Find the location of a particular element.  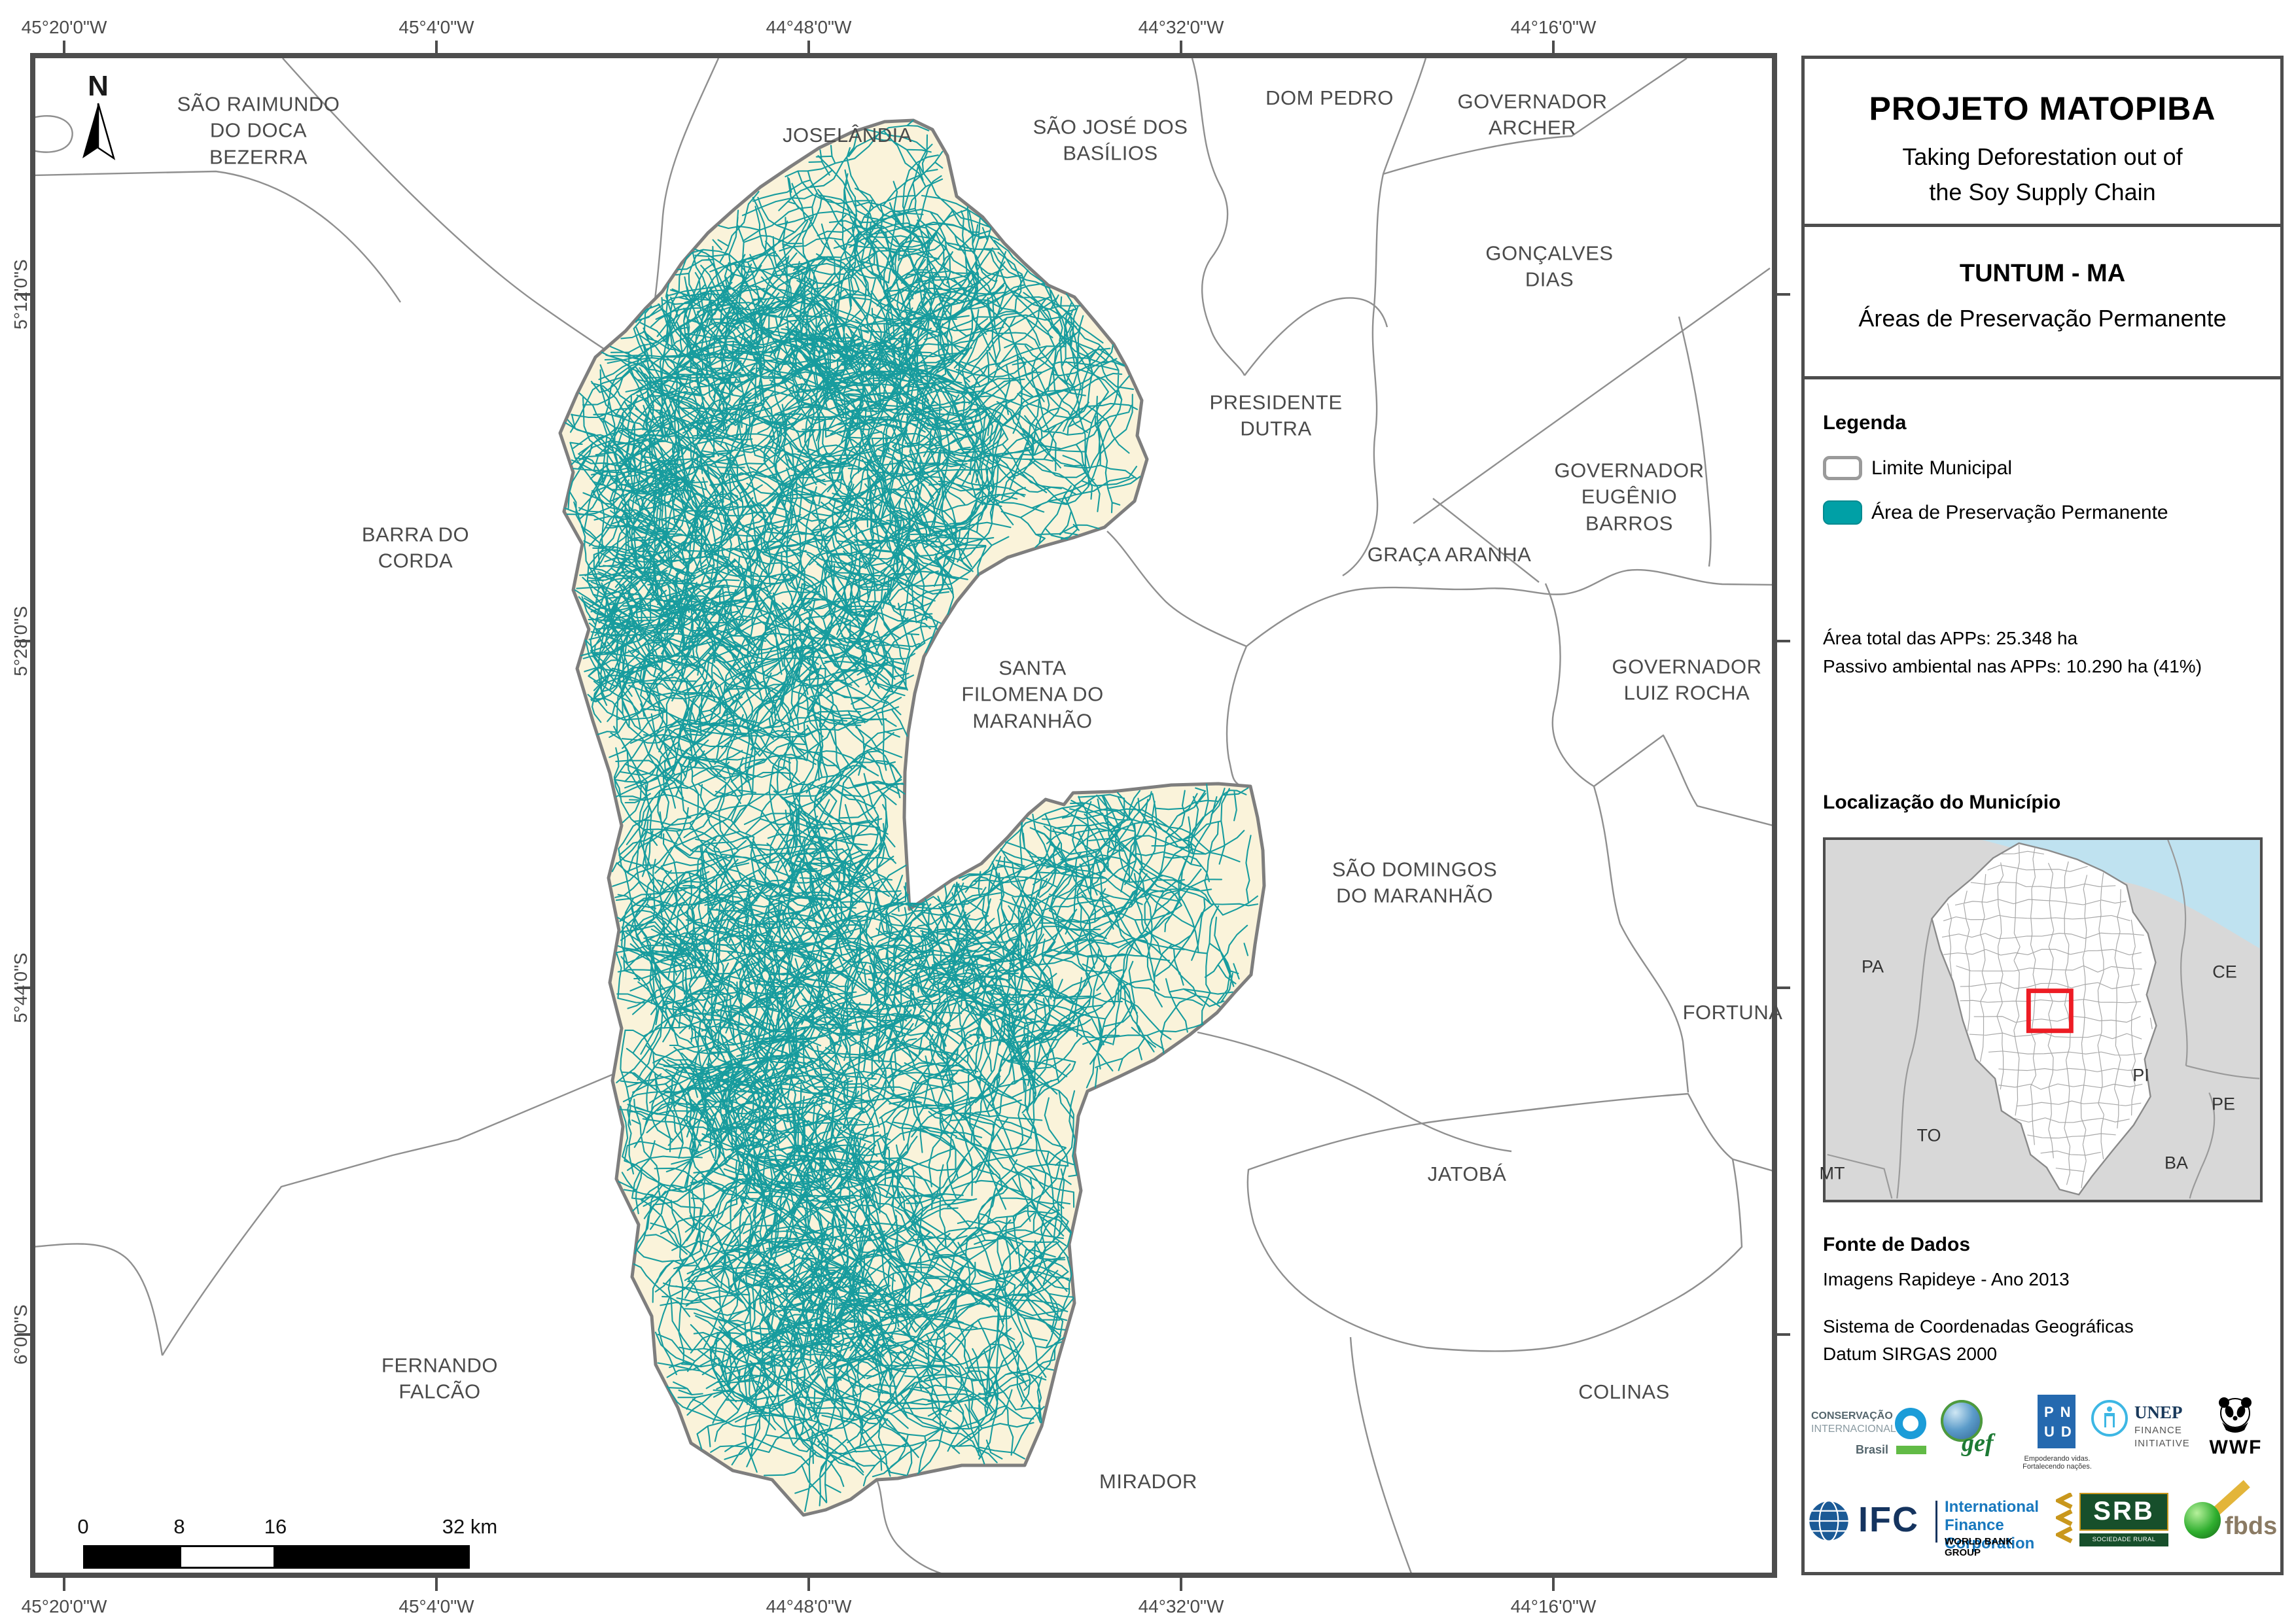

fbds-label: fbds is located at coordinates (2251, 1526).